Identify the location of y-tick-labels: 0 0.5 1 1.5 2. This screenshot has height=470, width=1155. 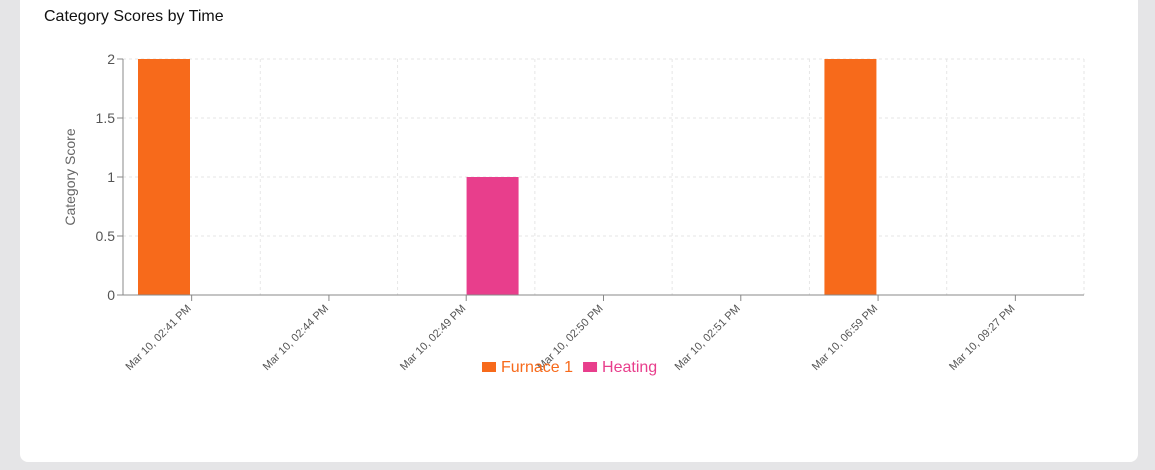
(106, 177).